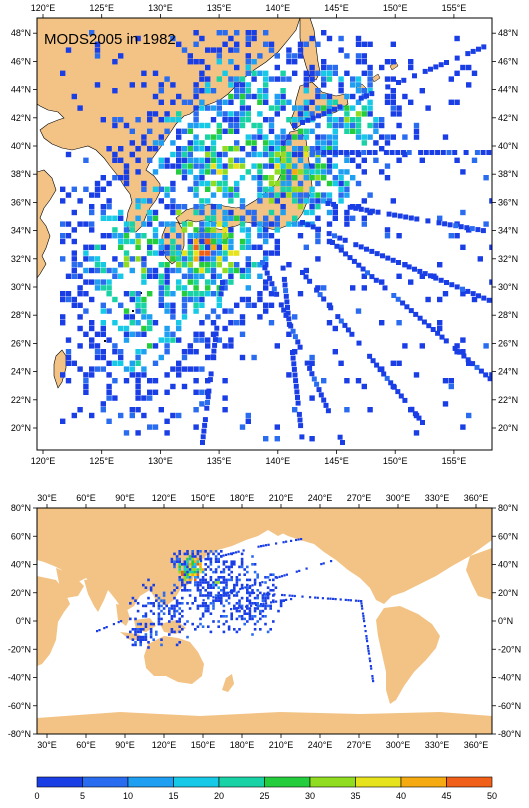  Describe the element at coordinates (320, 745) in the screenshot. I see `global-lon-tick-label: 240°E` at that location.